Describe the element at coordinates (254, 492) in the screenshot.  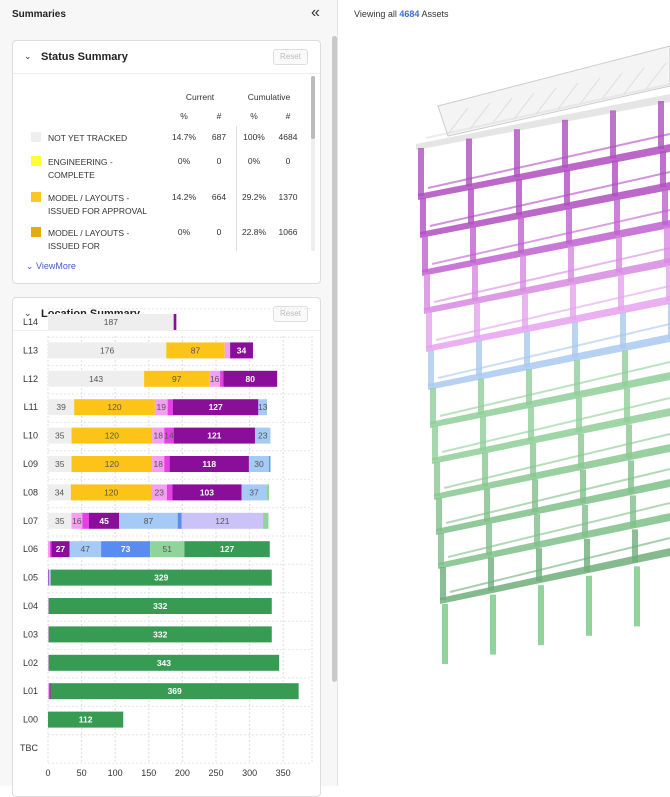
I see `bar-data-label: 37` at that location.